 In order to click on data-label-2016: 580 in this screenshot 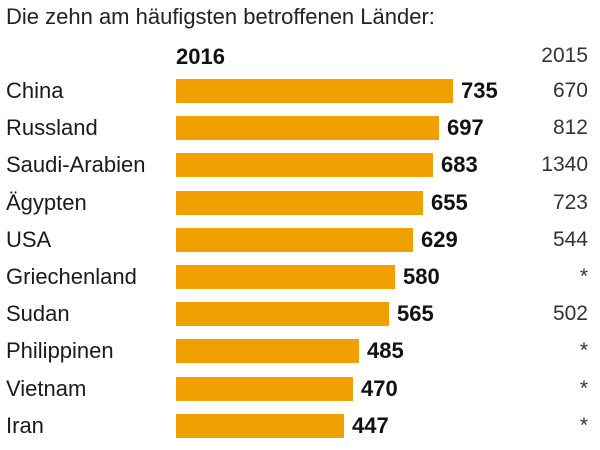, I will do `click(421, 276)`.